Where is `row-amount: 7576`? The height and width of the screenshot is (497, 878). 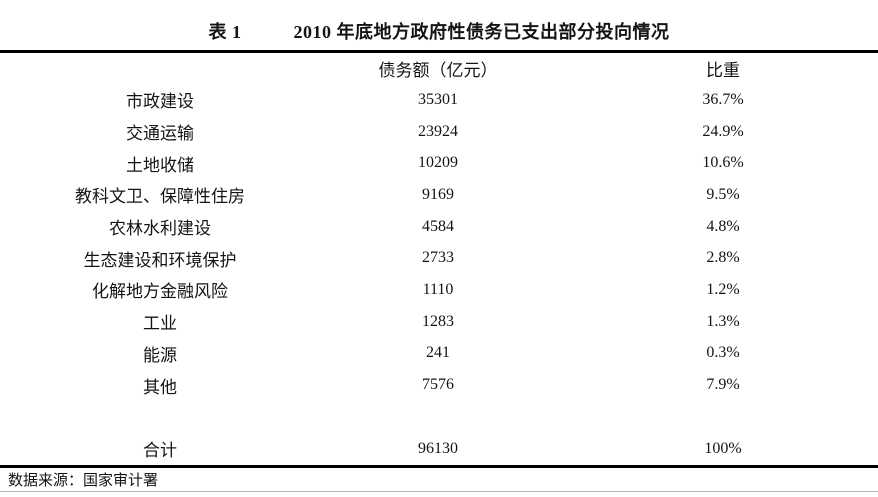
row-amount: 7576 is located at coordinates (438, 385).